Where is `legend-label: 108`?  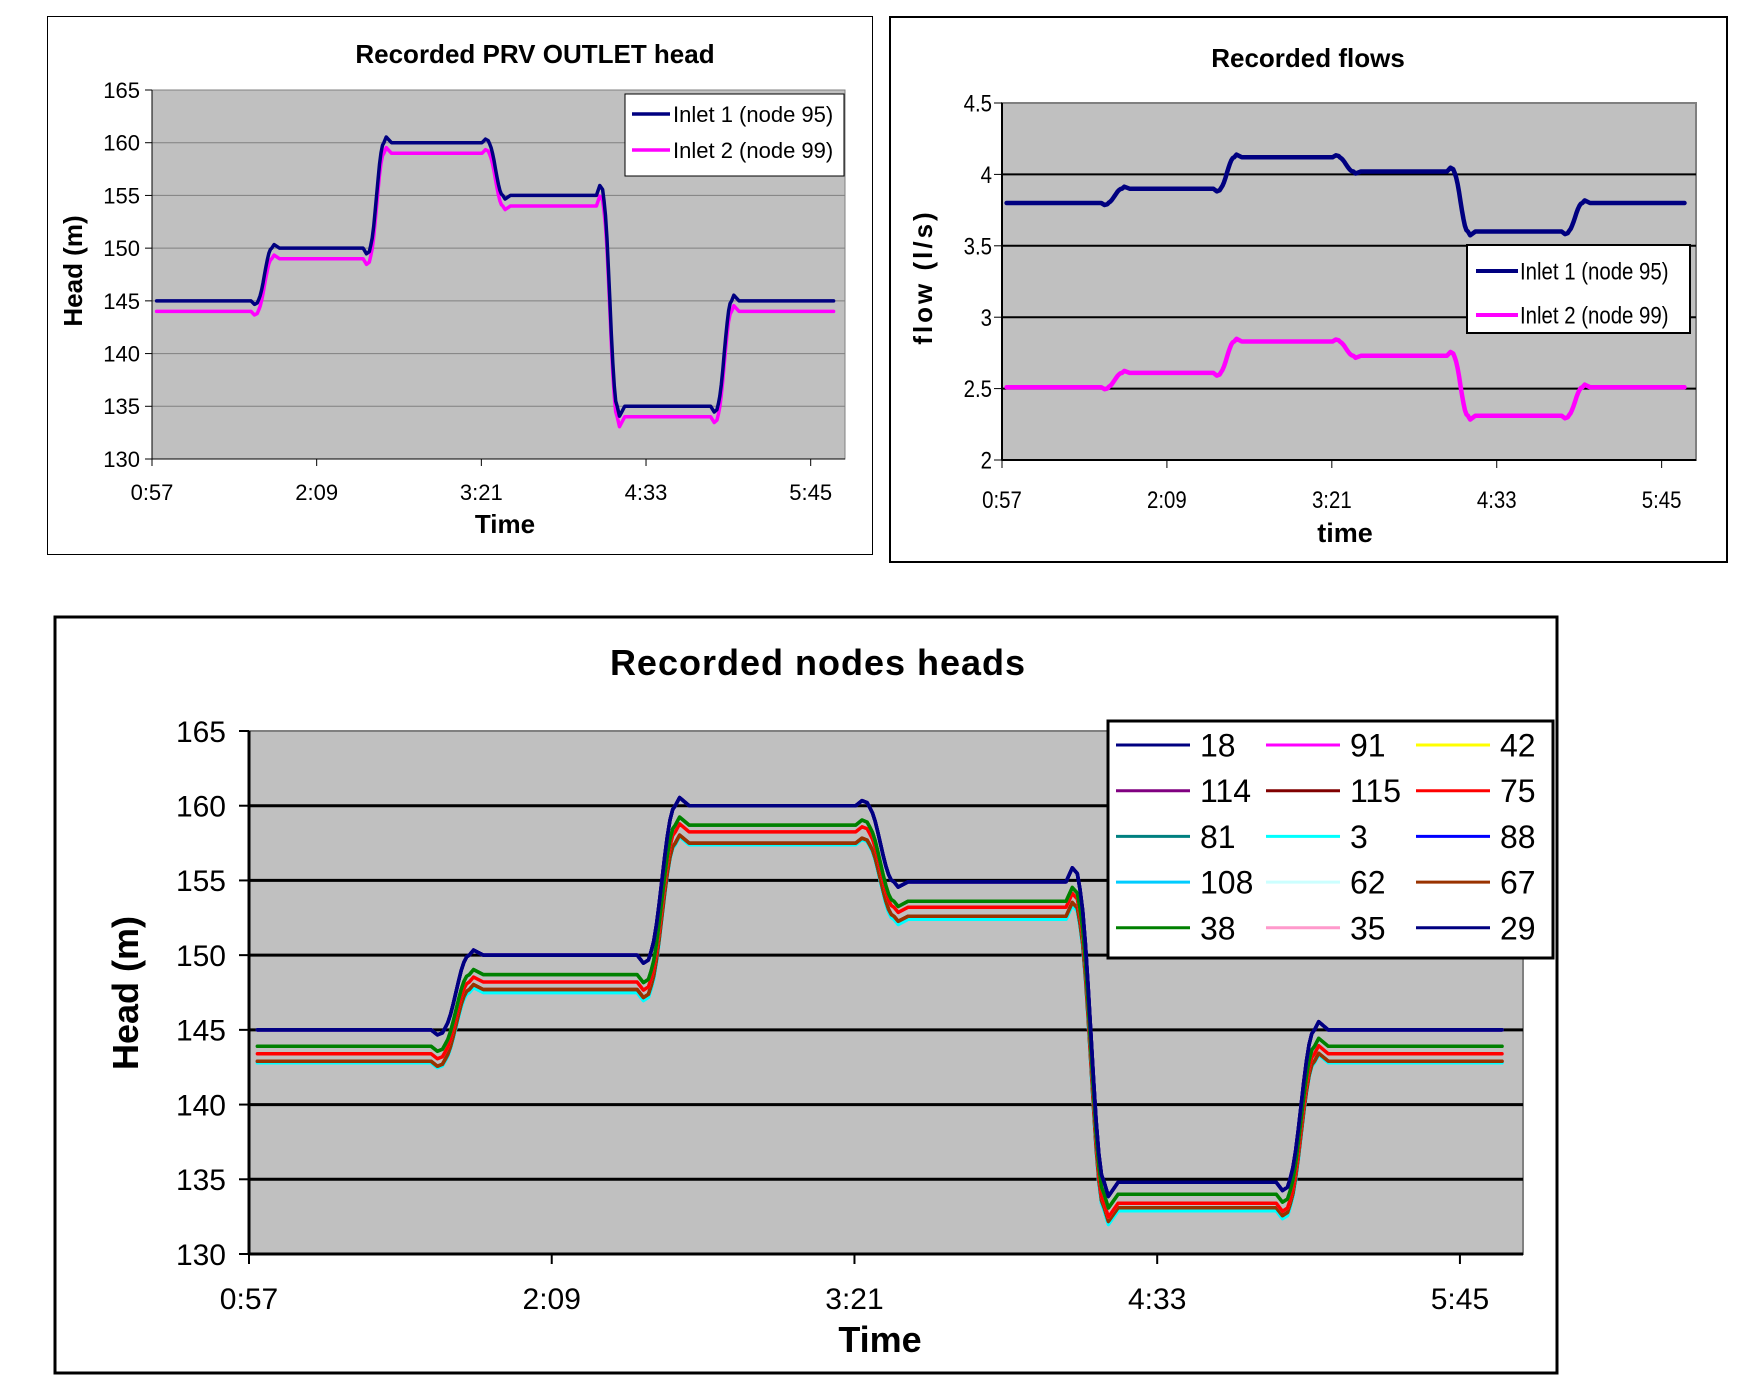
legend-label: 108 is located at coordinates (1226, 883).